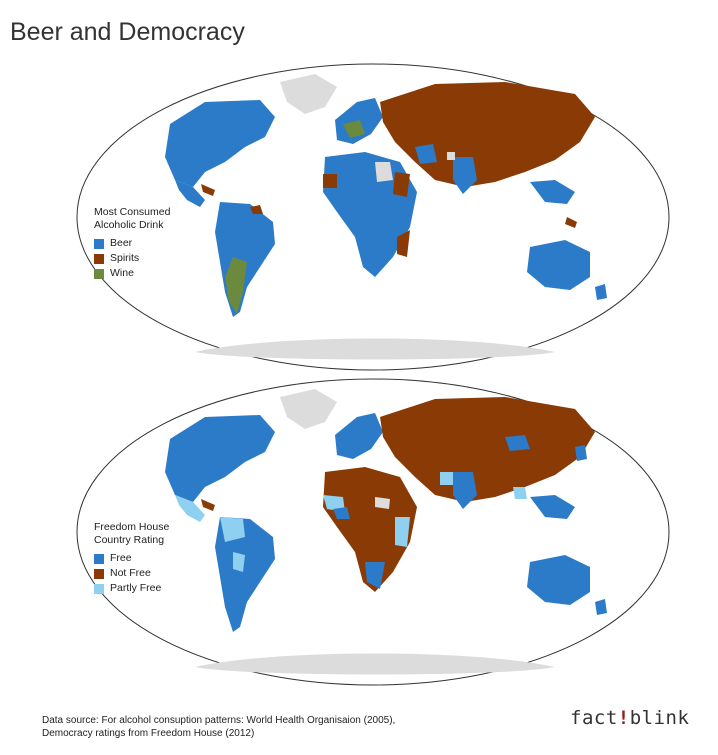 The width and height of the screenshot is (718, 755). I want to click on venezuela, so click(256, 209).